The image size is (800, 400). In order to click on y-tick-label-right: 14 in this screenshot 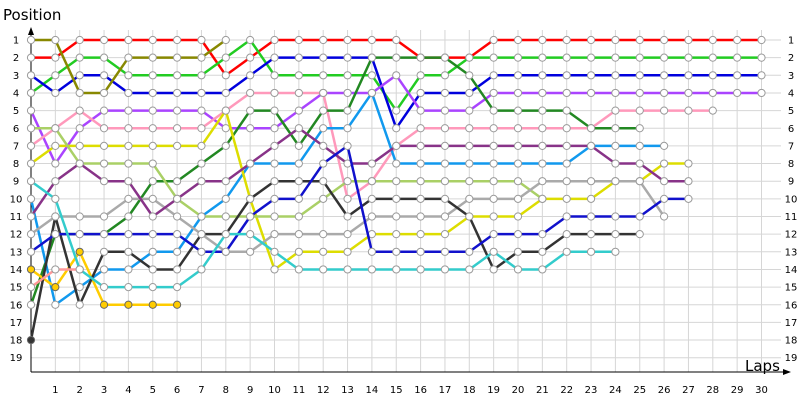, I will do `click(791, 270)`.